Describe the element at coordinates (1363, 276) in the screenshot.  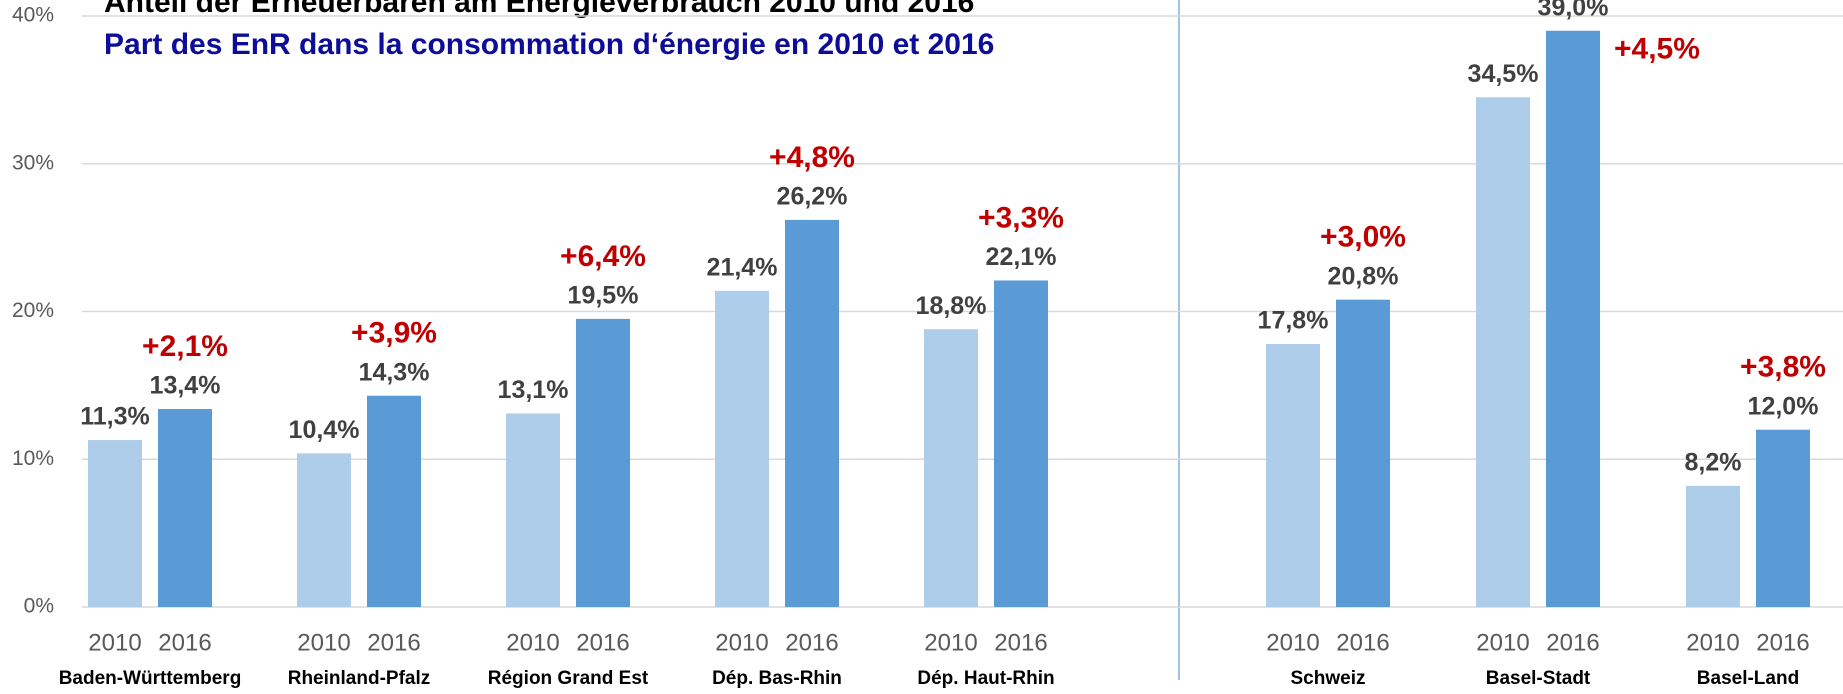
I see `value-label: 20,8%` at that location.